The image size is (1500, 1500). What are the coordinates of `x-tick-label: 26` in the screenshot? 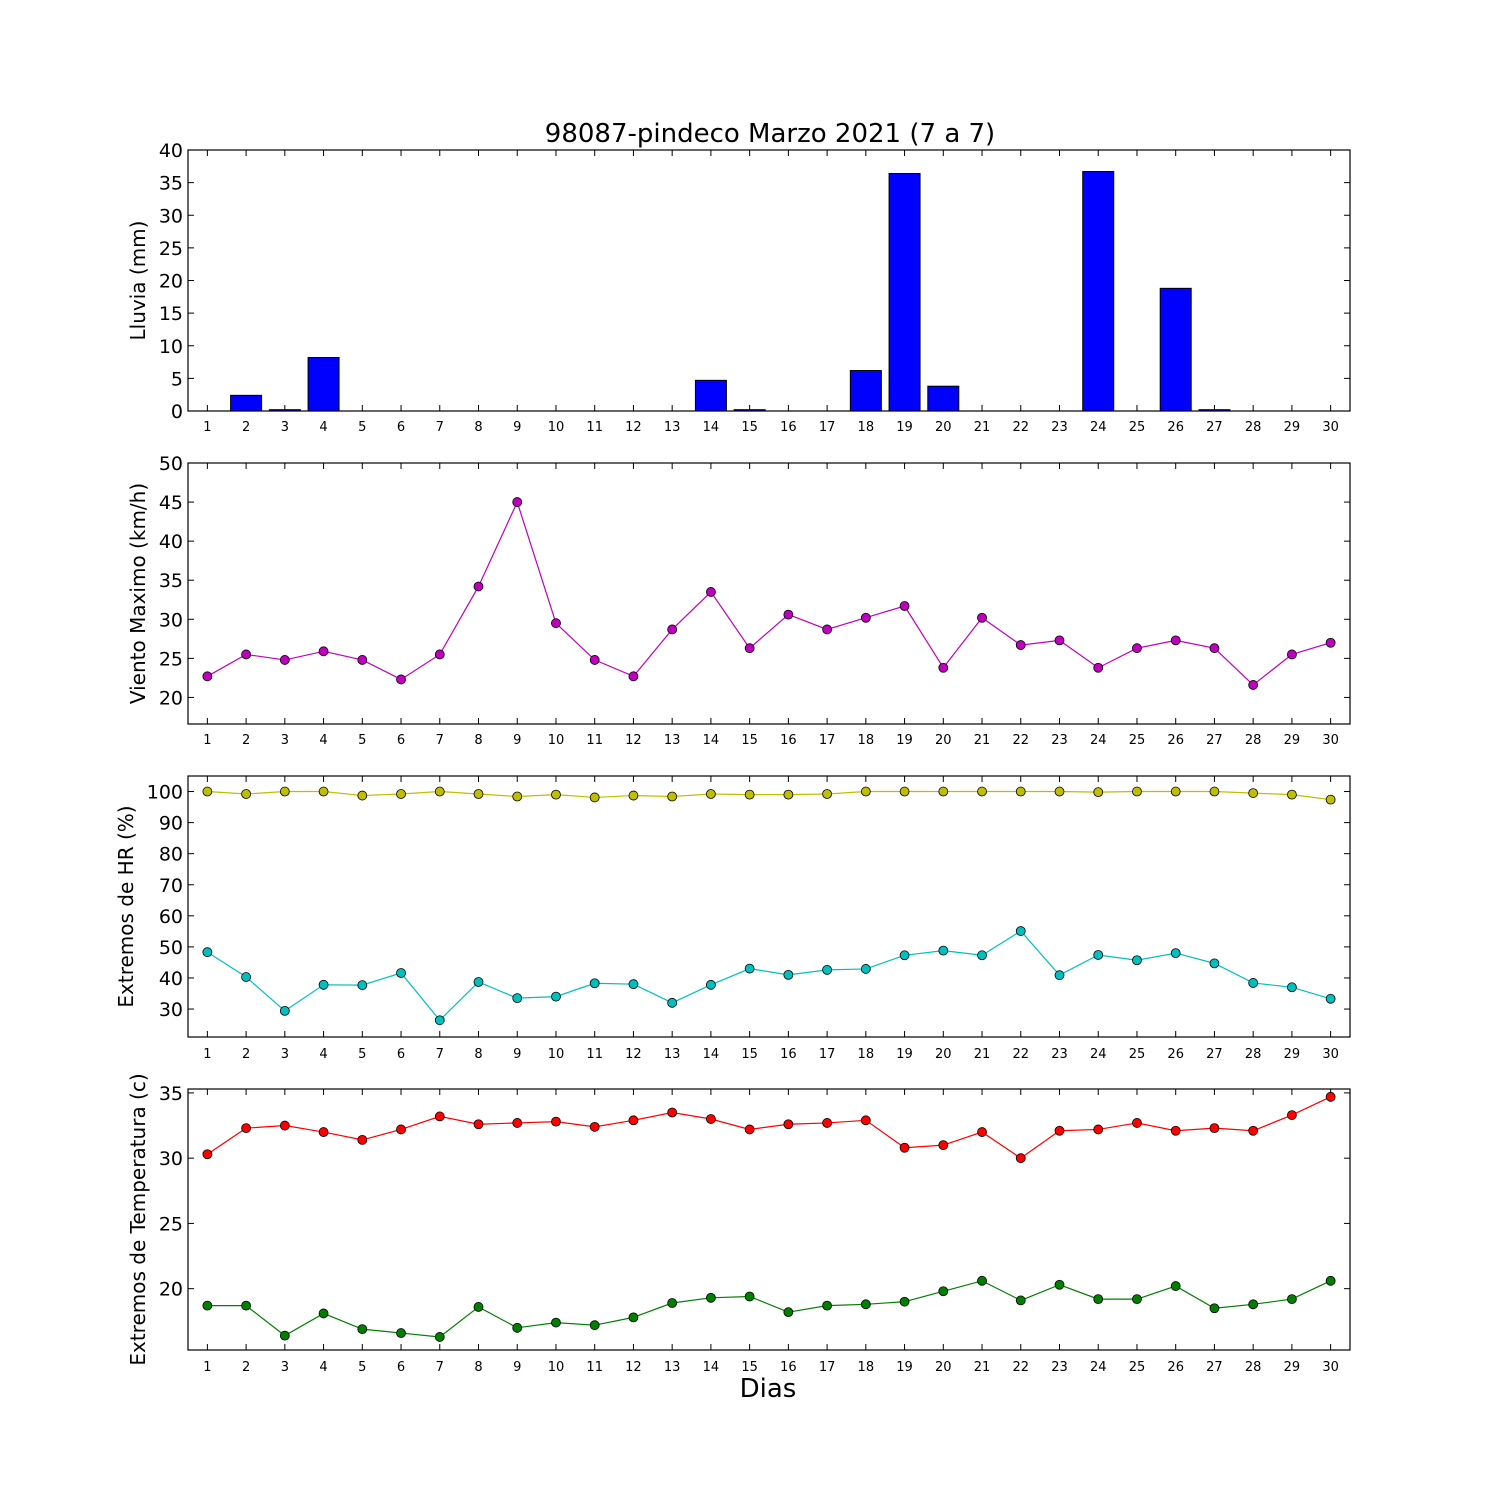 It's located at (1175, 1054).